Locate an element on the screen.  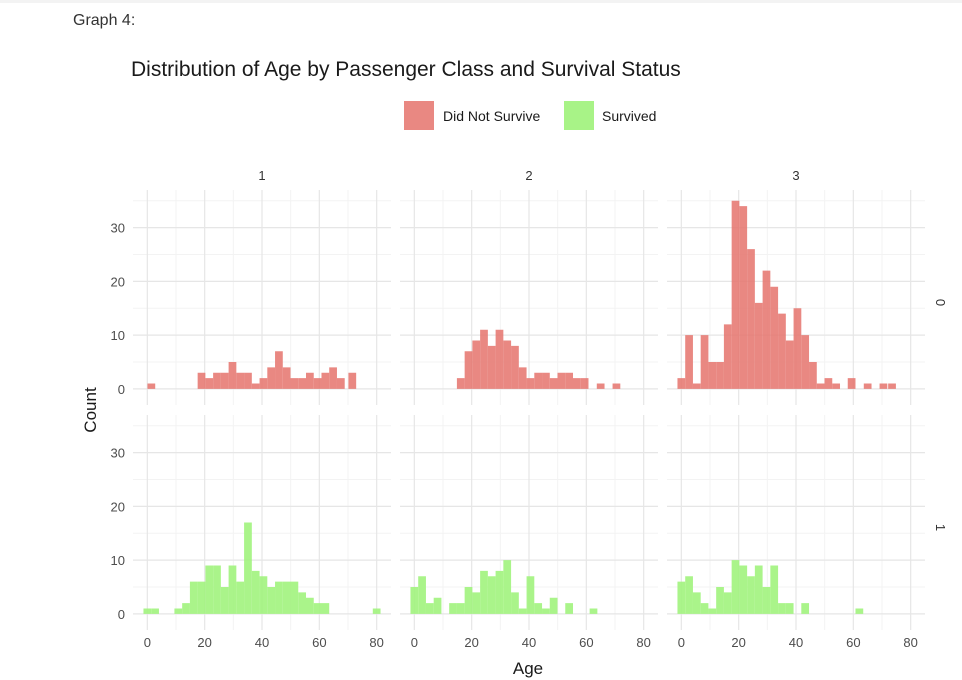
column-strip-label-2: 2 is located at coordinates (528, 175).